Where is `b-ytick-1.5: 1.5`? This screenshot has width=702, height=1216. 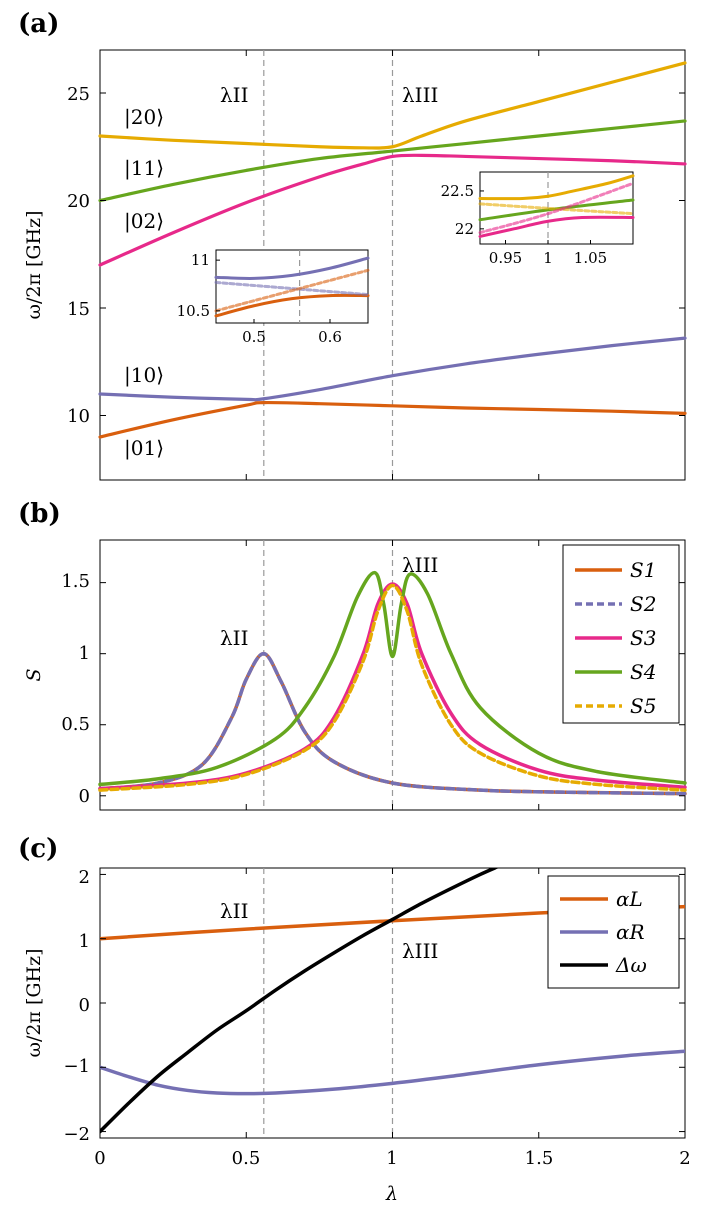 b-ytick-1.5: 1.5 is located at coordinates (75, 581).